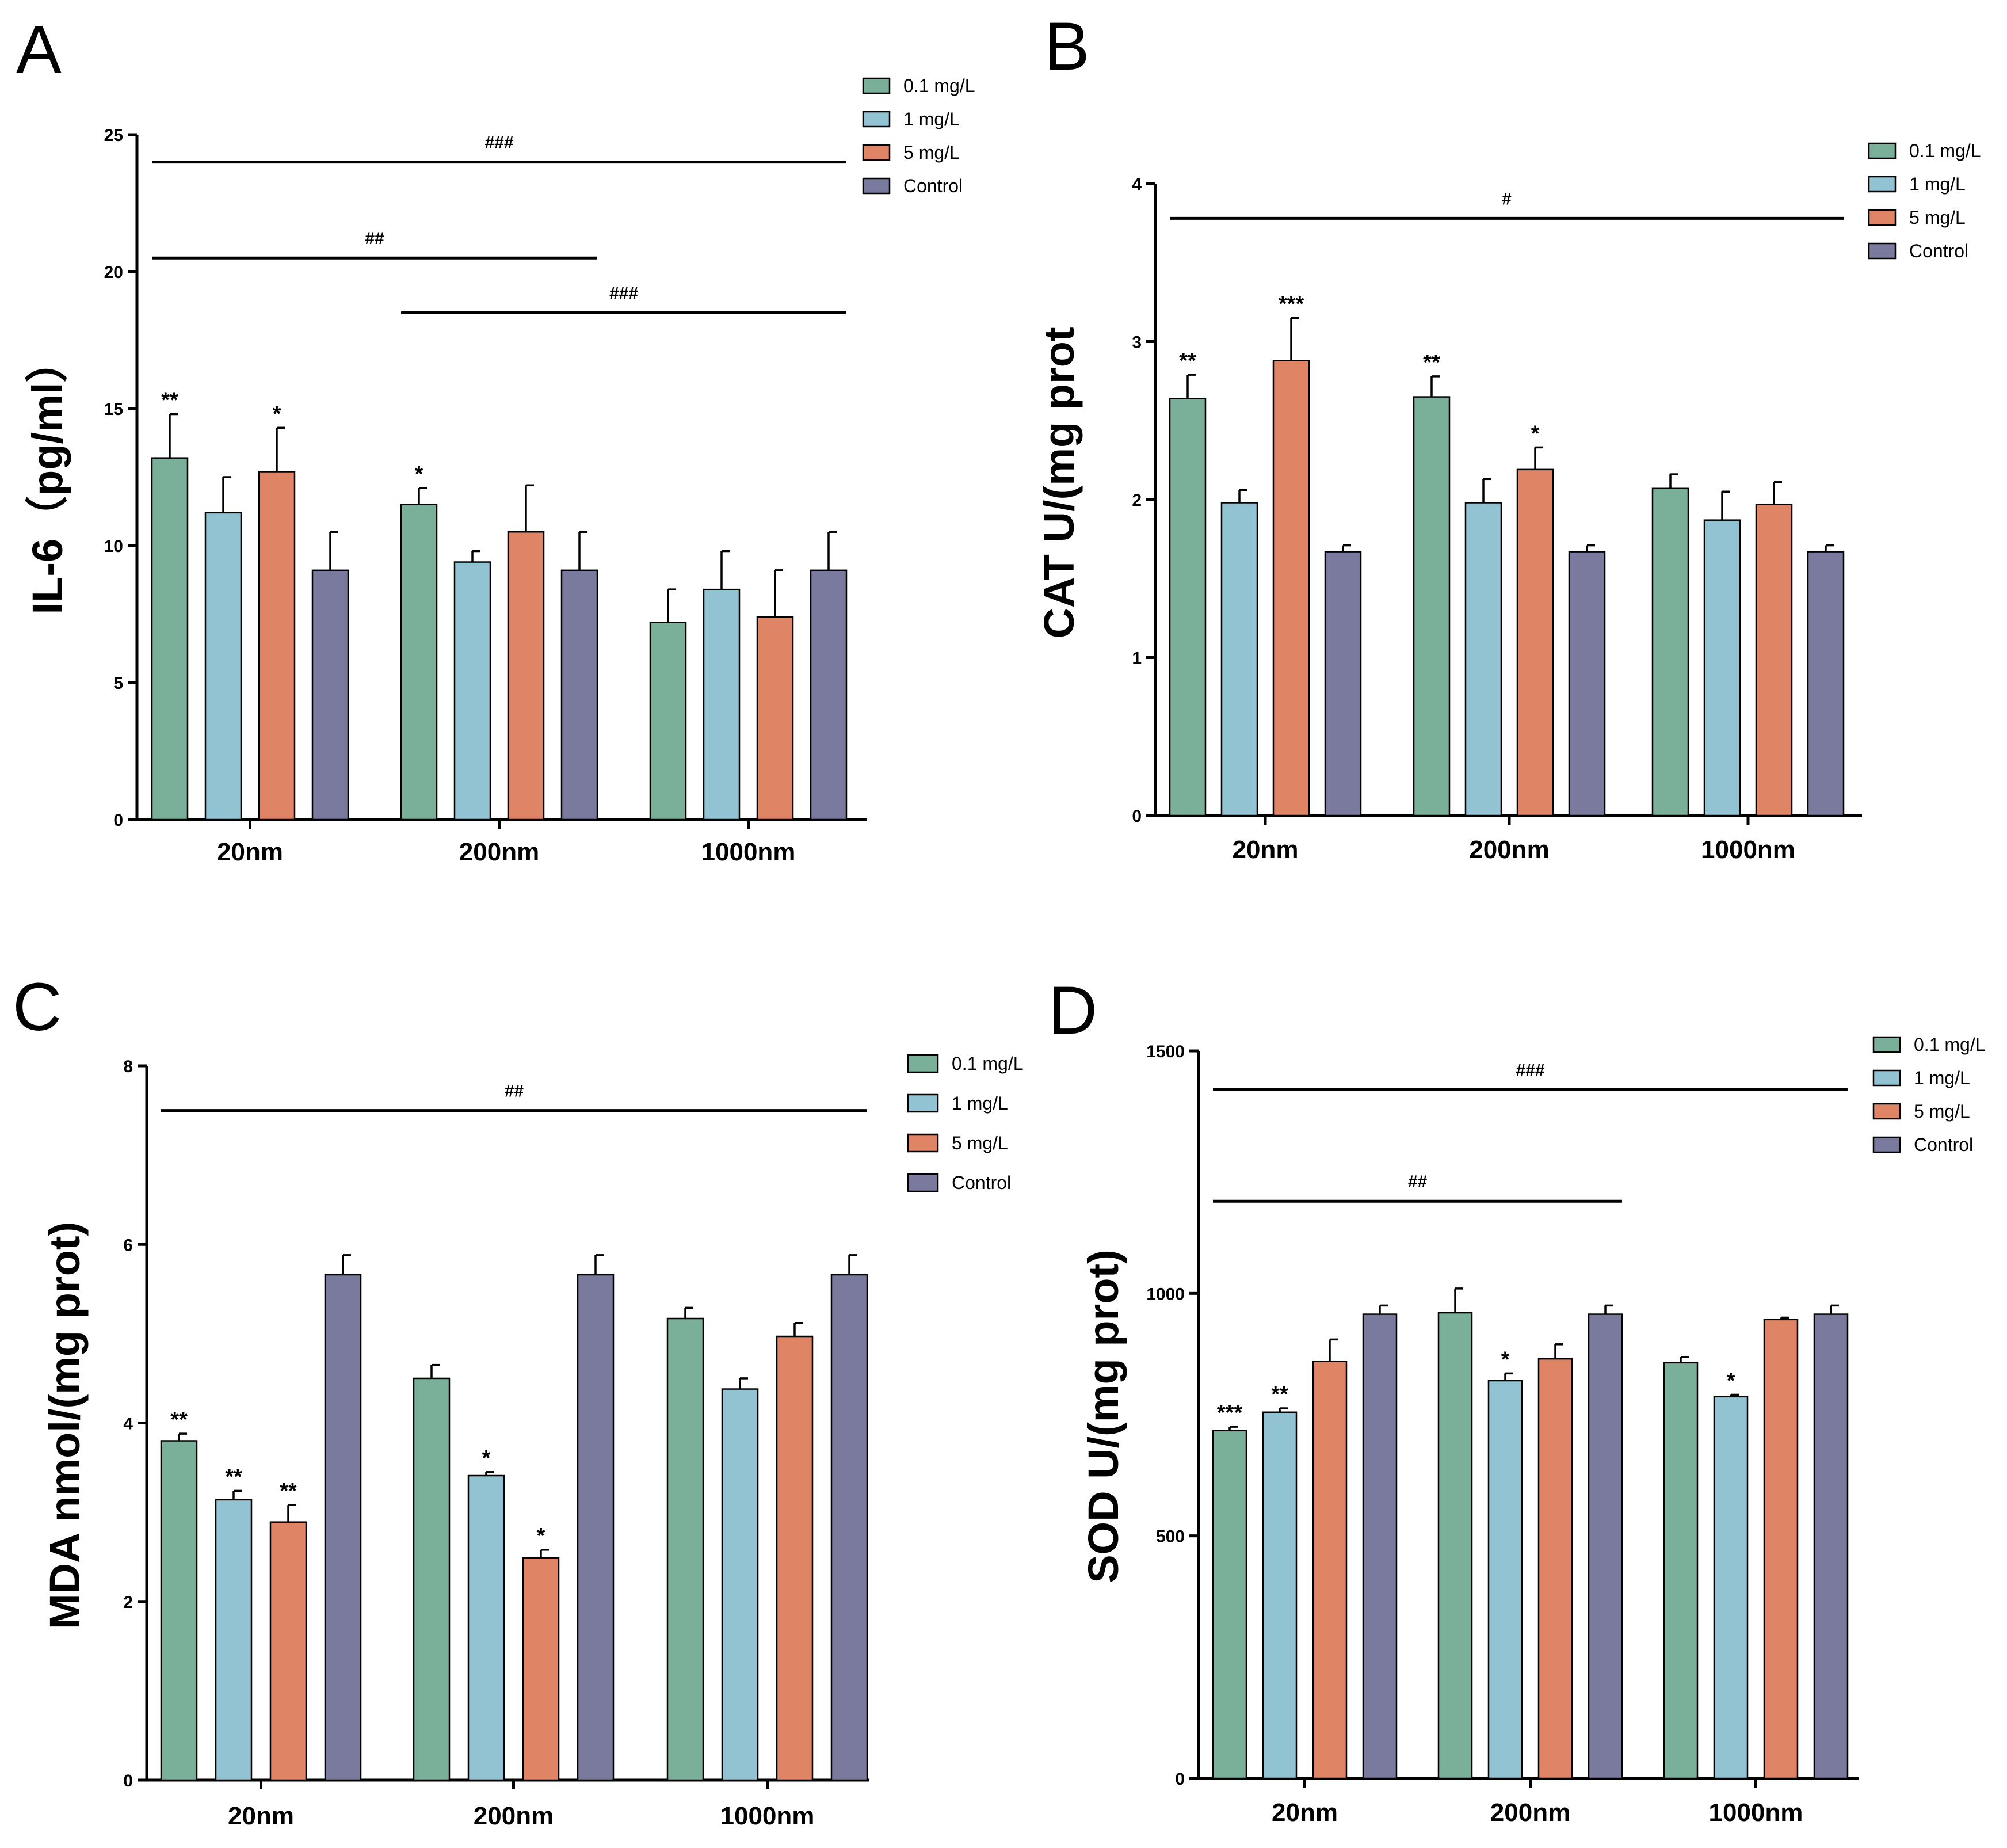  Describe the element at coordinates (128, 1245) in the screenshot. I see `y-tick-label: 6` at that location.